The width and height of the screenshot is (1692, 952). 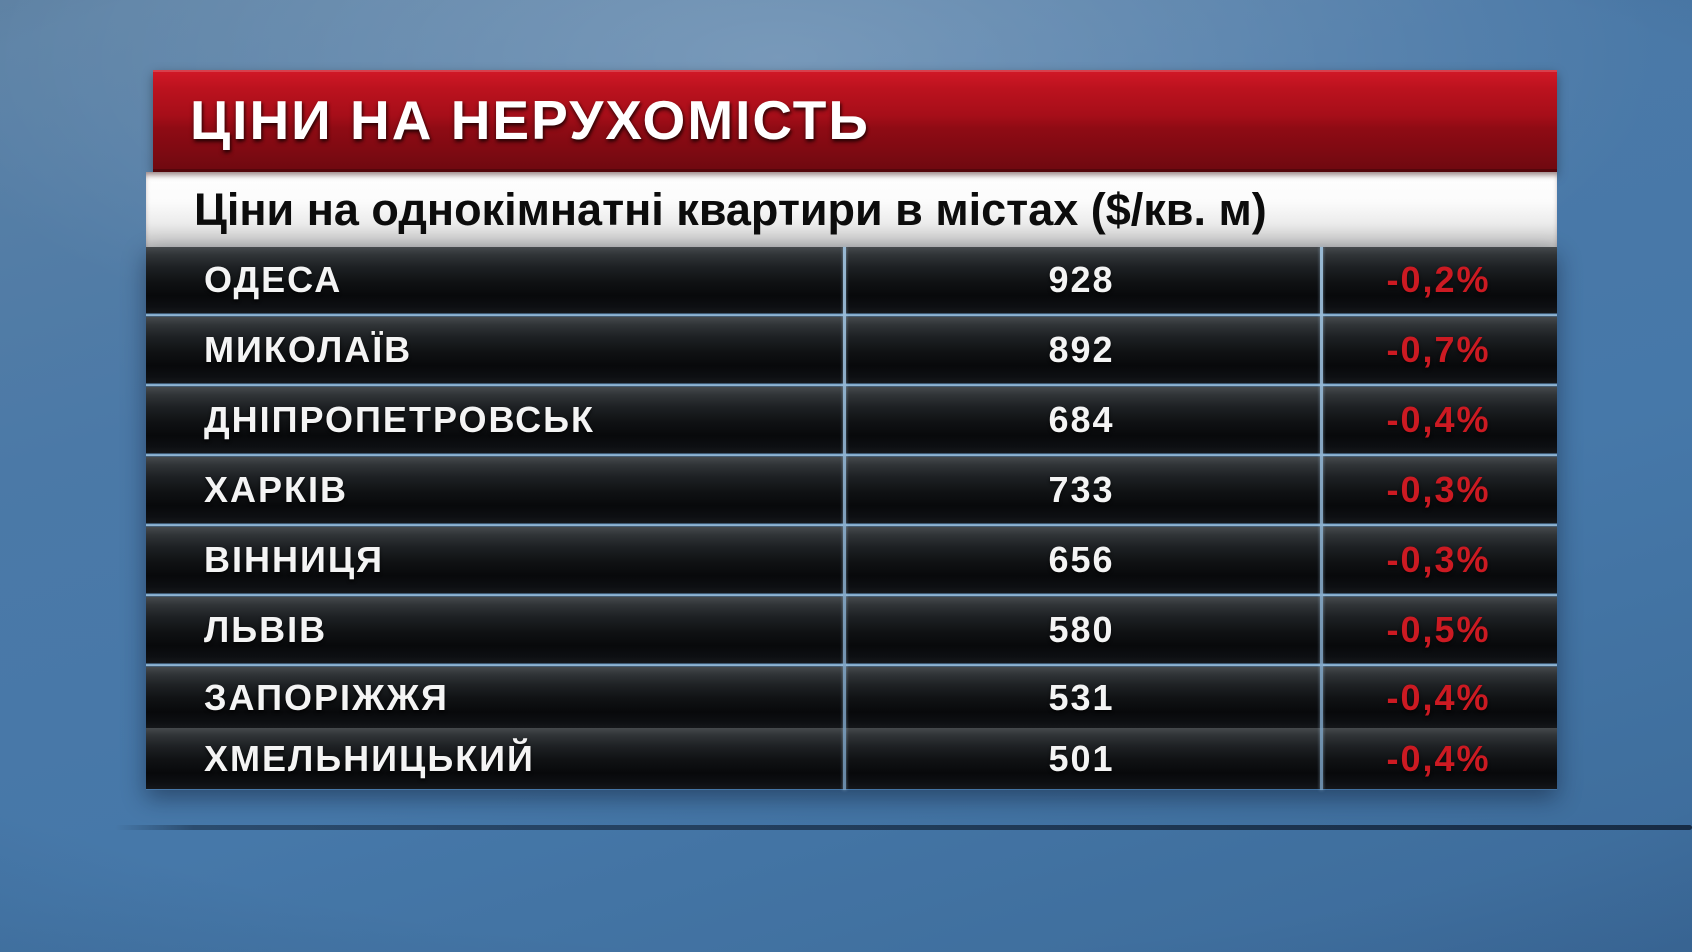 What do you see at coordinates (1081, 349) in the screenshot?
I see `price-cell: 892` at bounding box center [1081, 349].